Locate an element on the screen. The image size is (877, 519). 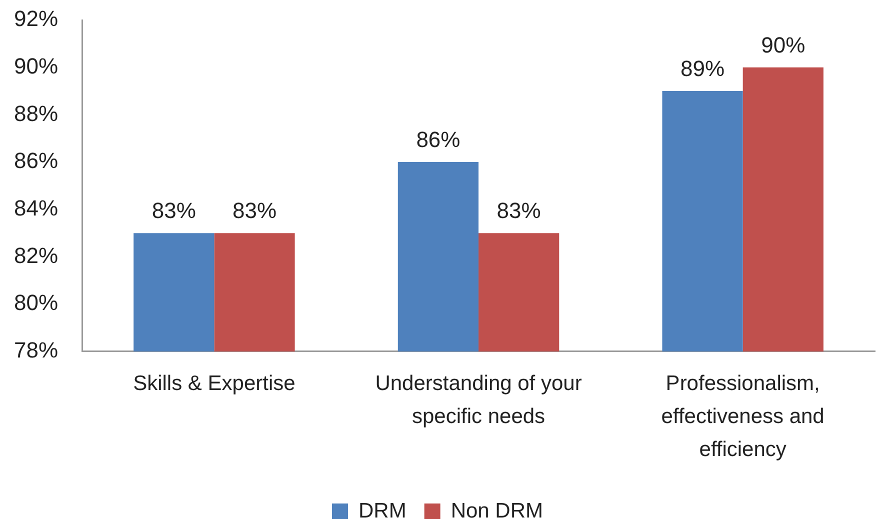
legend-label: DRM is located at coordinates (382, 509).